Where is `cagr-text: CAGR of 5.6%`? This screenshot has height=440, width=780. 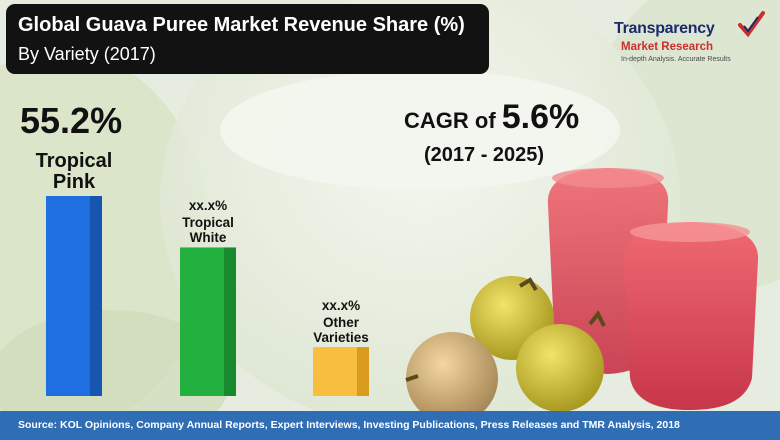 cagr-text: CAGR of 5.6% is located at coordinates (491, 117).